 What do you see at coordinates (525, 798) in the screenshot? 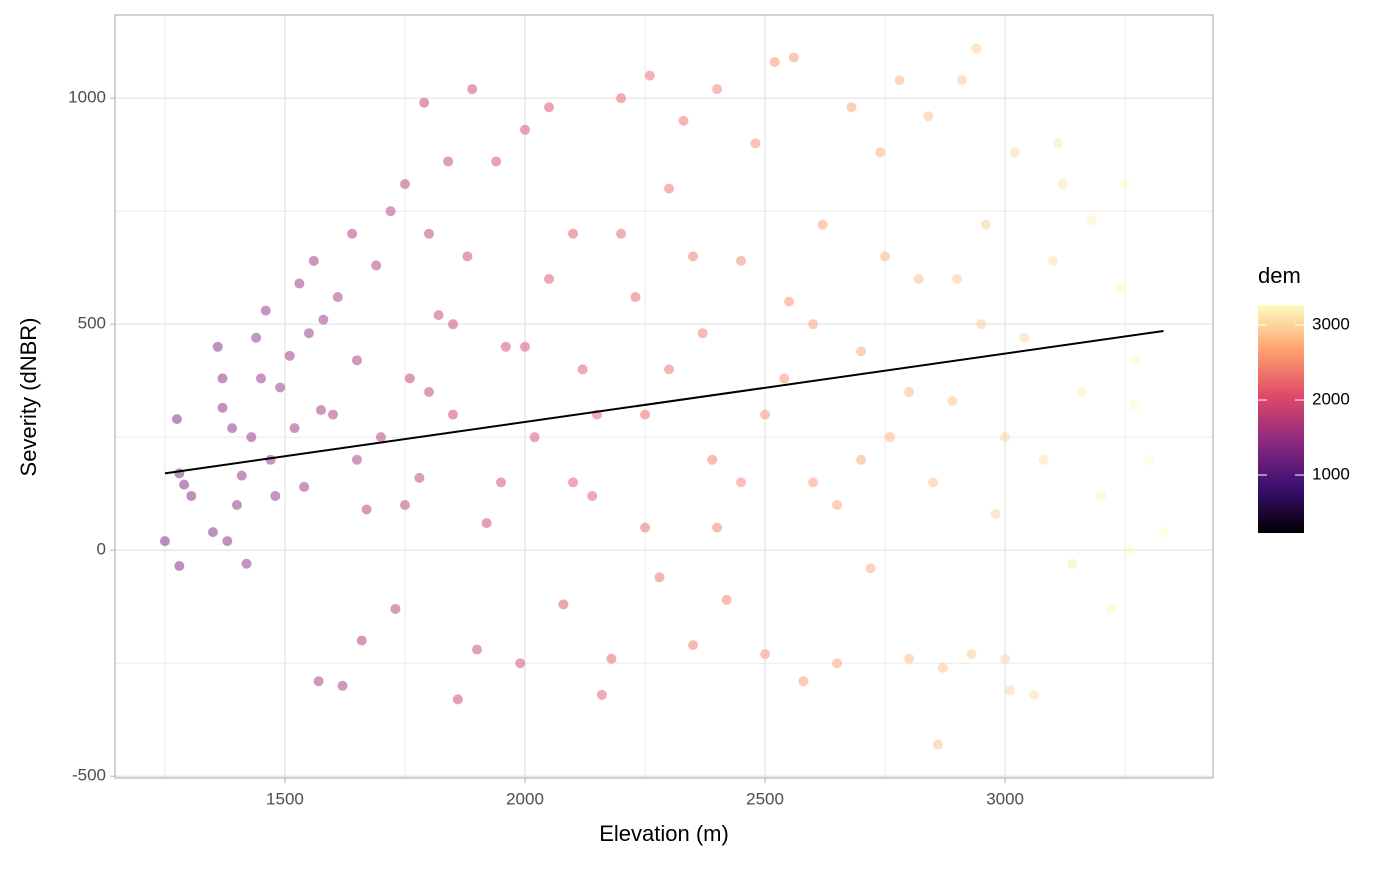
I see `x-tick-label: 2000` at bounding box center [525, 798].